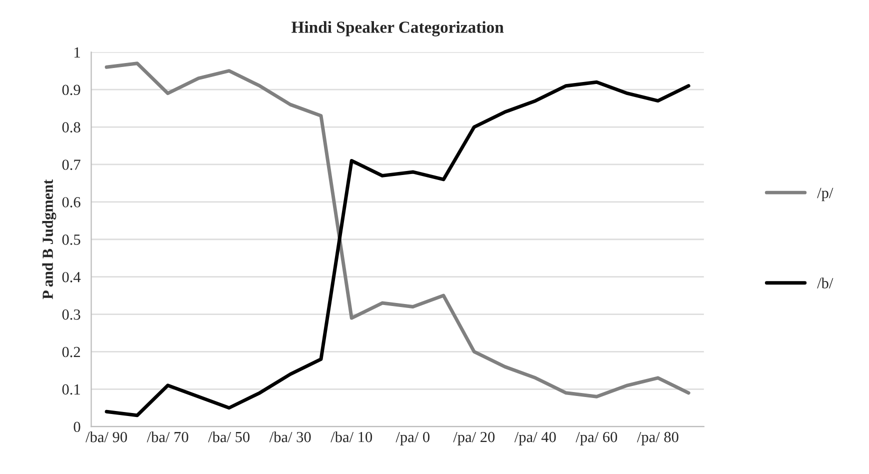 This screenshot has height=474, width=869. What do you see at coordinates (71, 314) in the screenshot?
I see `y-tick-label: 0.3` at bounding box center [71, 314].